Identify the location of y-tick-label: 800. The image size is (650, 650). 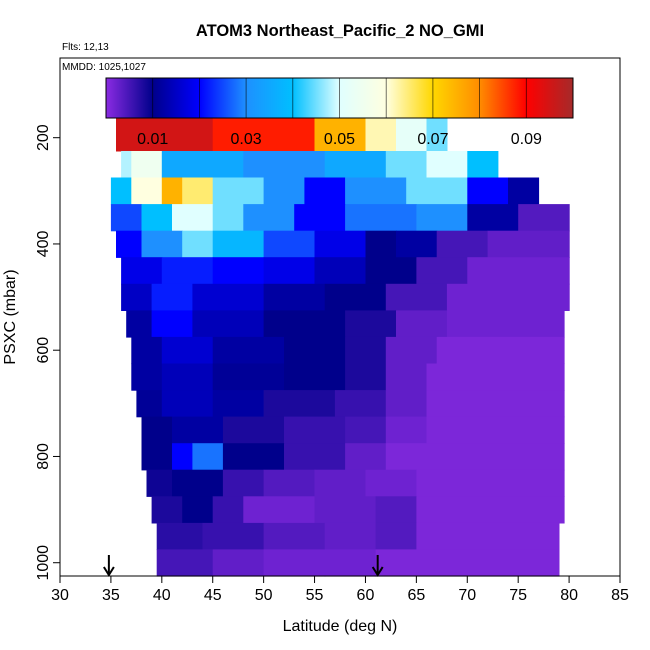
(43, 456).